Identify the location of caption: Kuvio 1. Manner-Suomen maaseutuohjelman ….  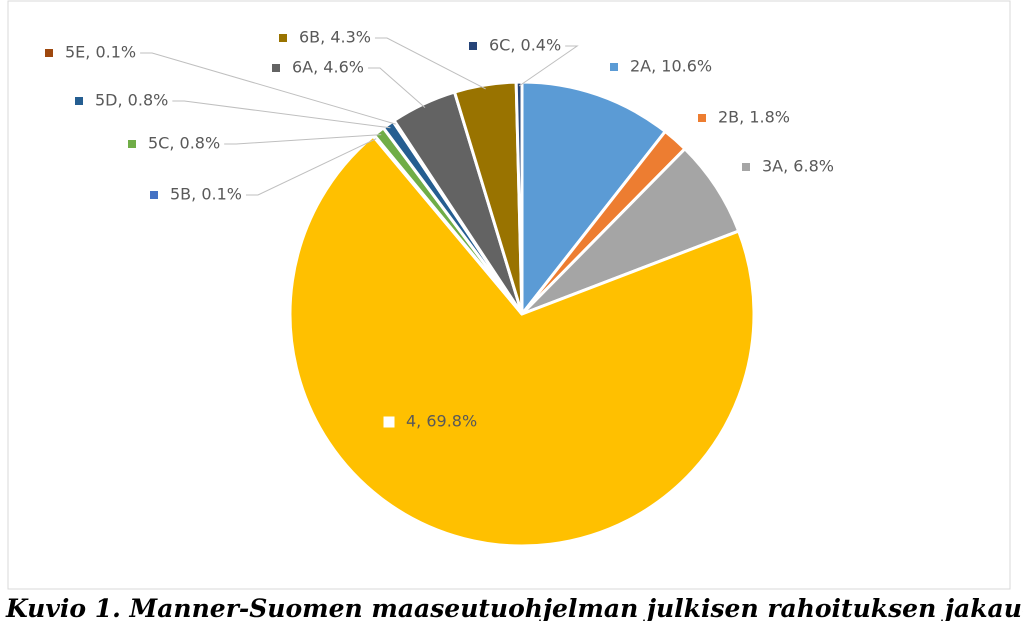
(514, 607).